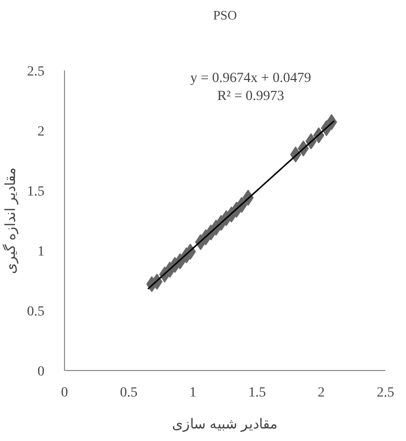 The height and width of the screenshot is (441, 406). What do you see at coordinates (192, 393) in the screenshot?
I see `x-tick-label: 1` at bounding box center [192, 393].